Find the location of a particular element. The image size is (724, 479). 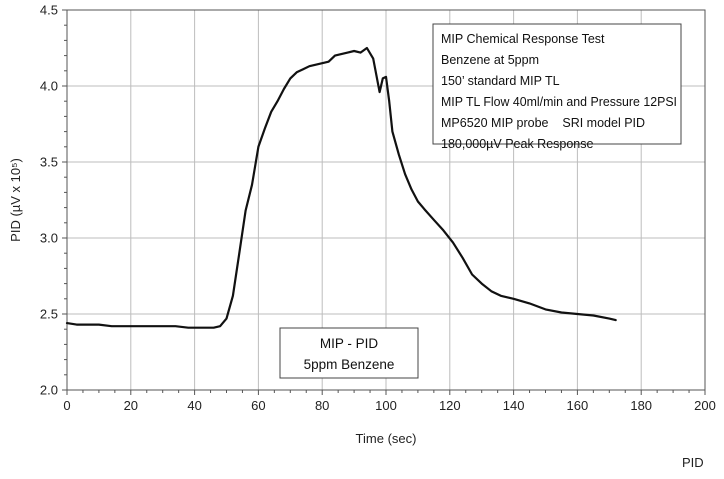

x-tick-label: 40 is located at coordinates (194, 405).